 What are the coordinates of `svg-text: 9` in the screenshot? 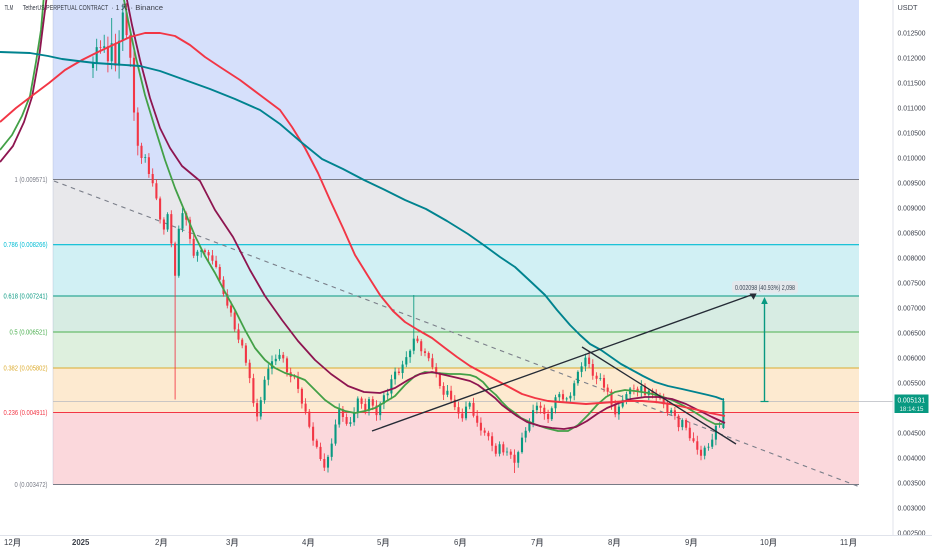 It's located at (687, 542).